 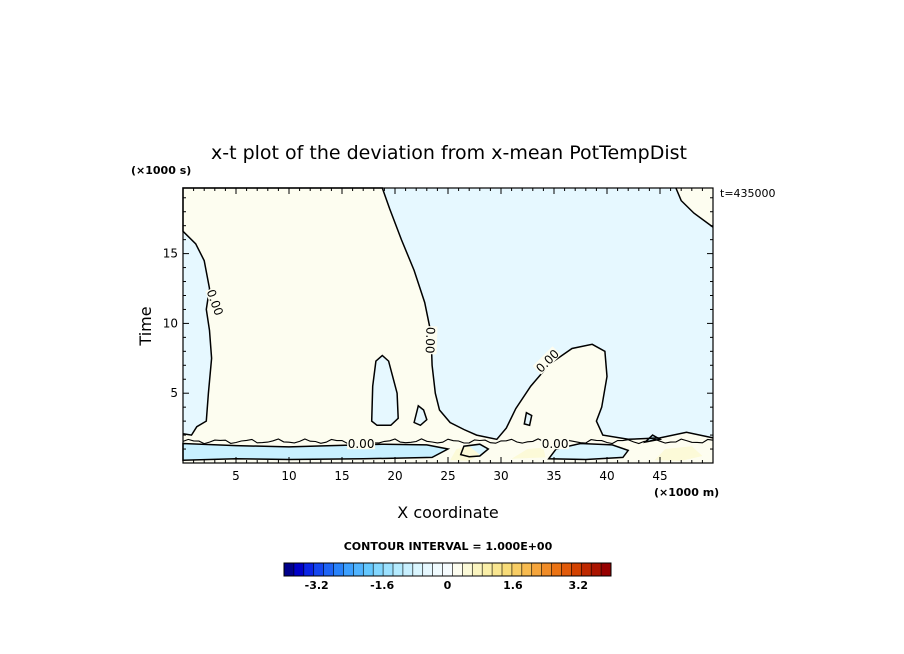 I want to click on y-axis-unit: (×1000 s), so click(x=161, y=170).